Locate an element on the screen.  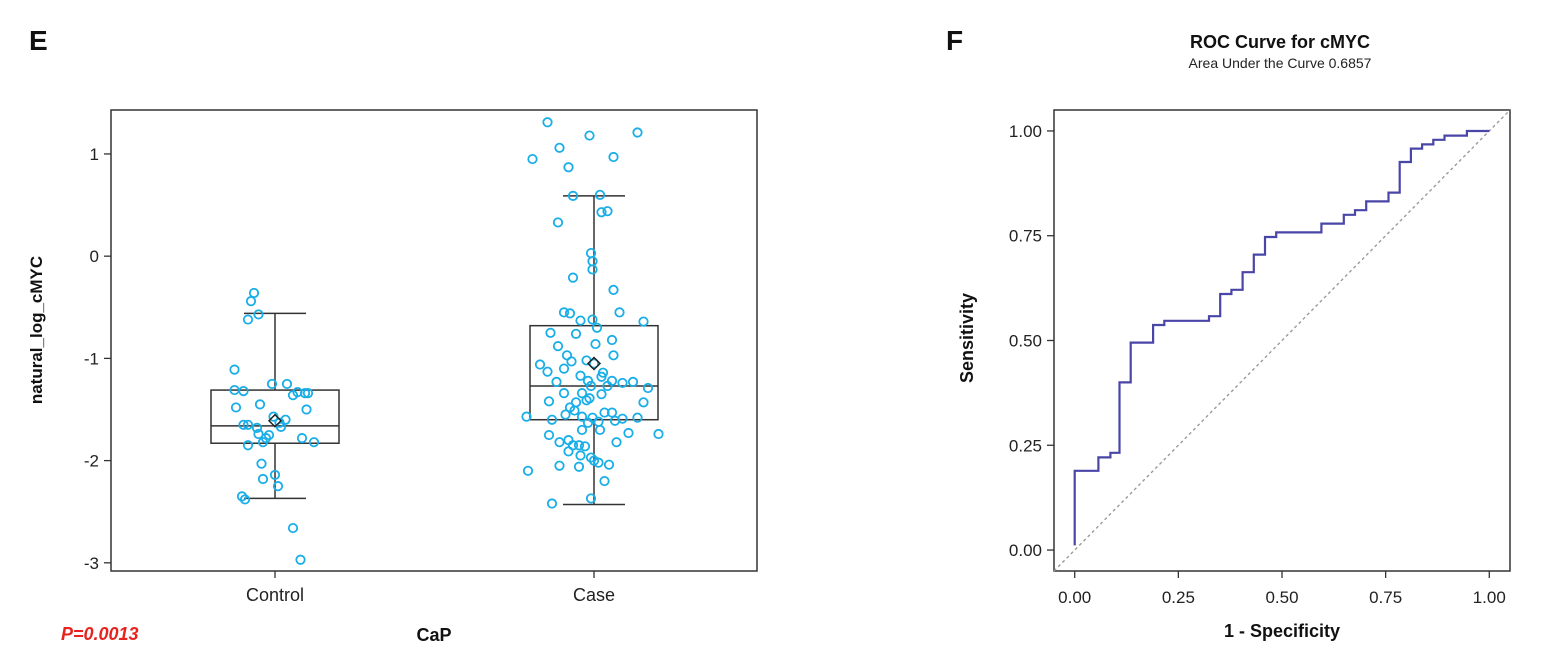
roc-y-ticks: 0.00 0.25 0.50 0.75 1.00 is located at coordinates (1031, 341).